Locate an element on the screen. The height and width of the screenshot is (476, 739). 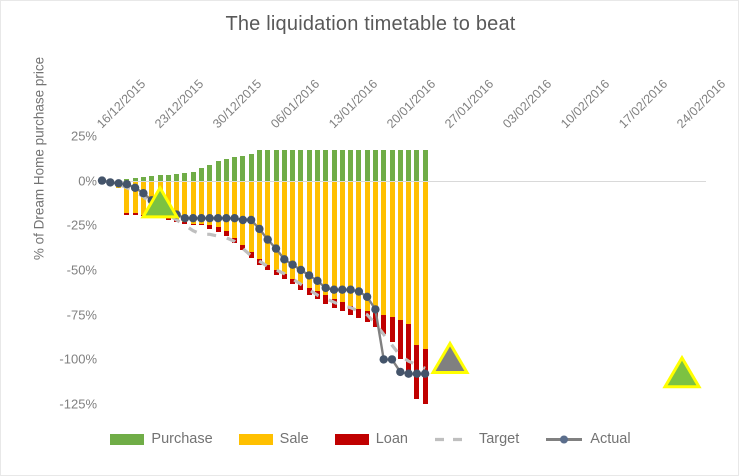
y-axis-tick: 0% is located at coordinates (87, 181).